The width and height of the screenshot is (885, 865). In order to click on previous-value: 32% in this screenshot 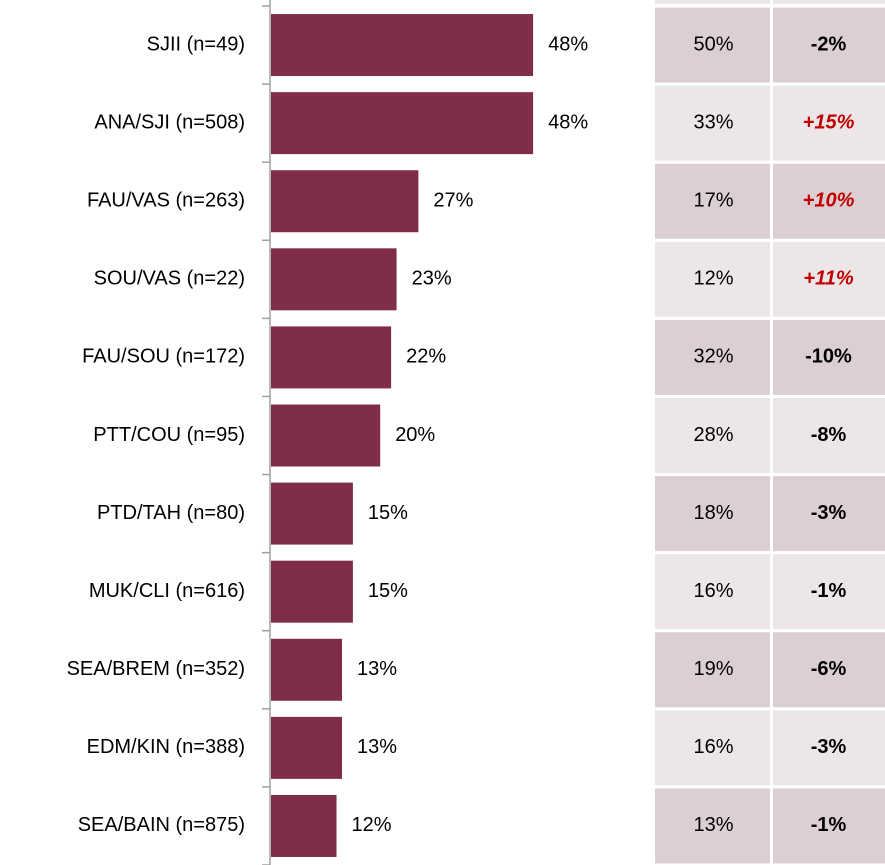, I will do `click(713, 357)`.